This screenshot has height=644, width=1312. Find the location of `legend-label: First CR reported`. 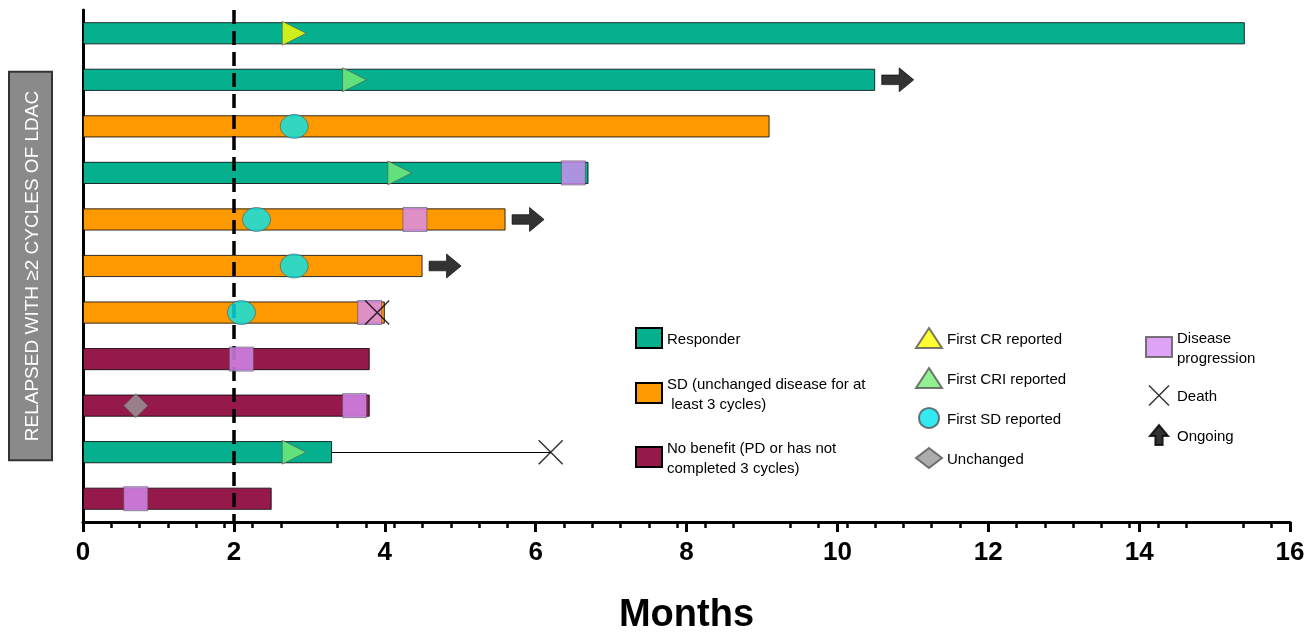

legend-label: First CR reported is located at coordinates (1005, 338).